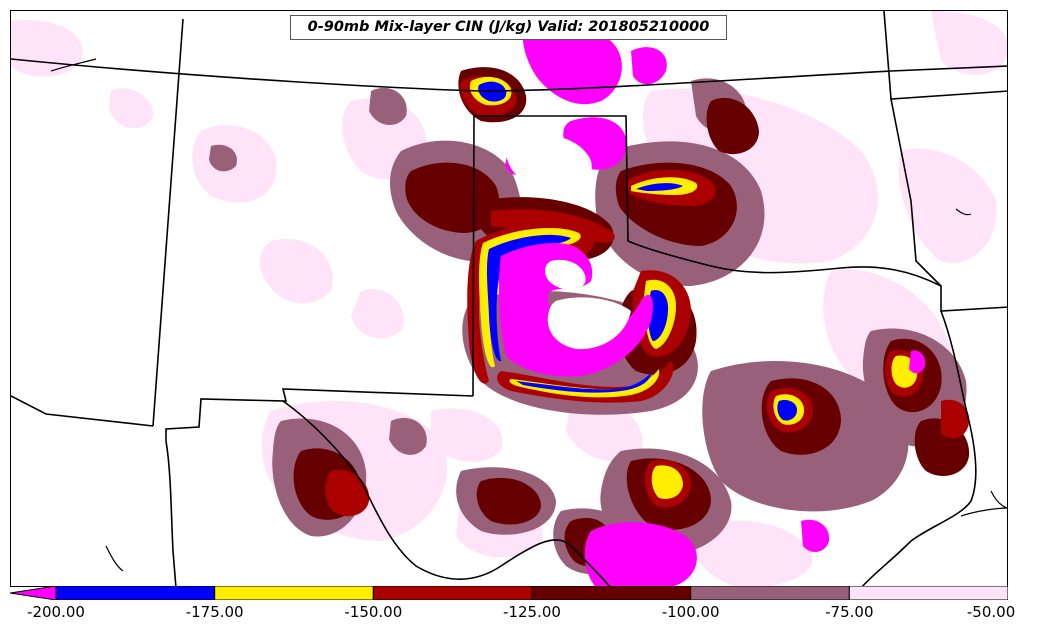 The image size is (1044, 633). Describe the element at coordinates (33, 593) in the screenshot. I see `colorbar-under-triangle` at that location.